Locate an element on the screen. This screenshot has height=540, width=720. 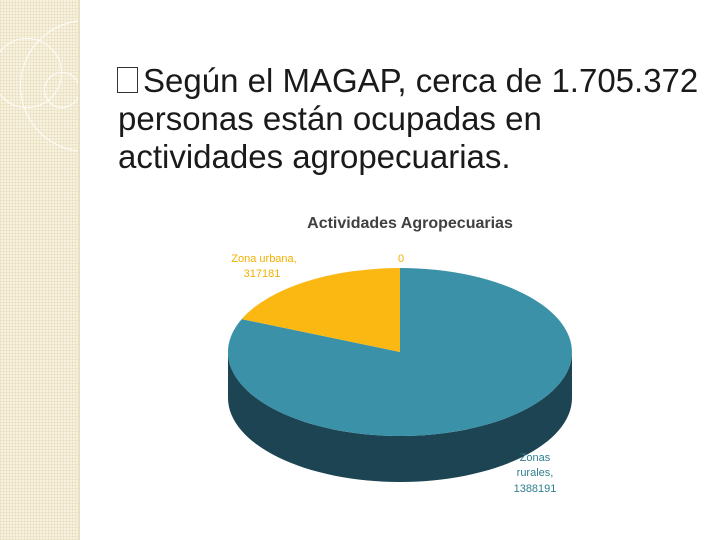
slice-urbana is located at coordinates (320, 310).